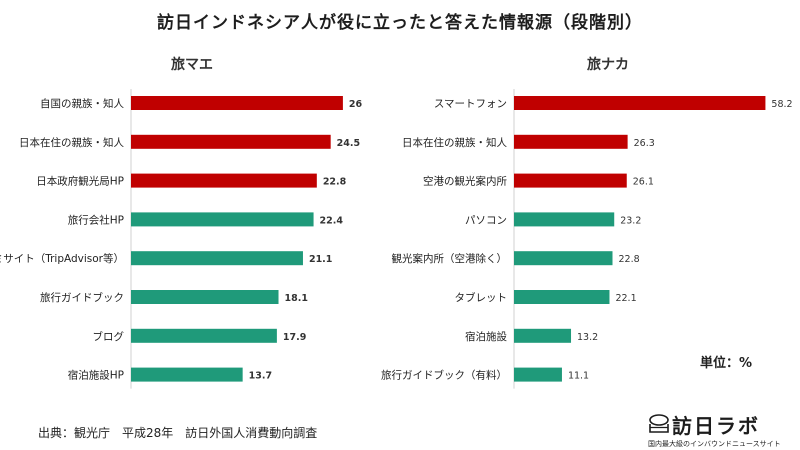  I want to click on value-label-before-trip-7: 13.7, so click(260, 376).